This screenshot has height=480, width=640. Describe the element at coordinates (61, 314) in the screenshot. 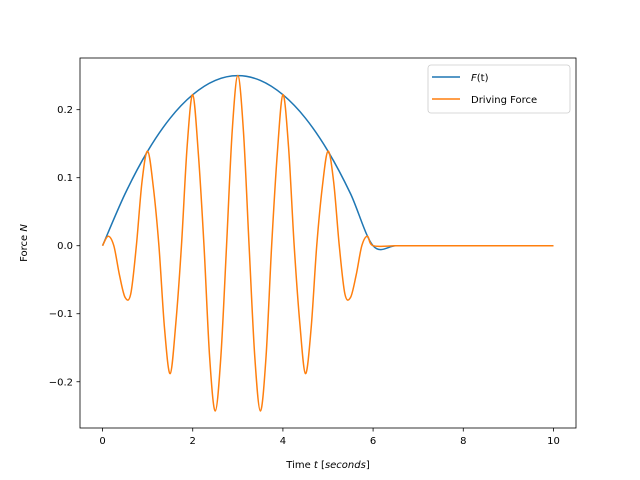

I see `y-tick-label: −0.1` at that location.